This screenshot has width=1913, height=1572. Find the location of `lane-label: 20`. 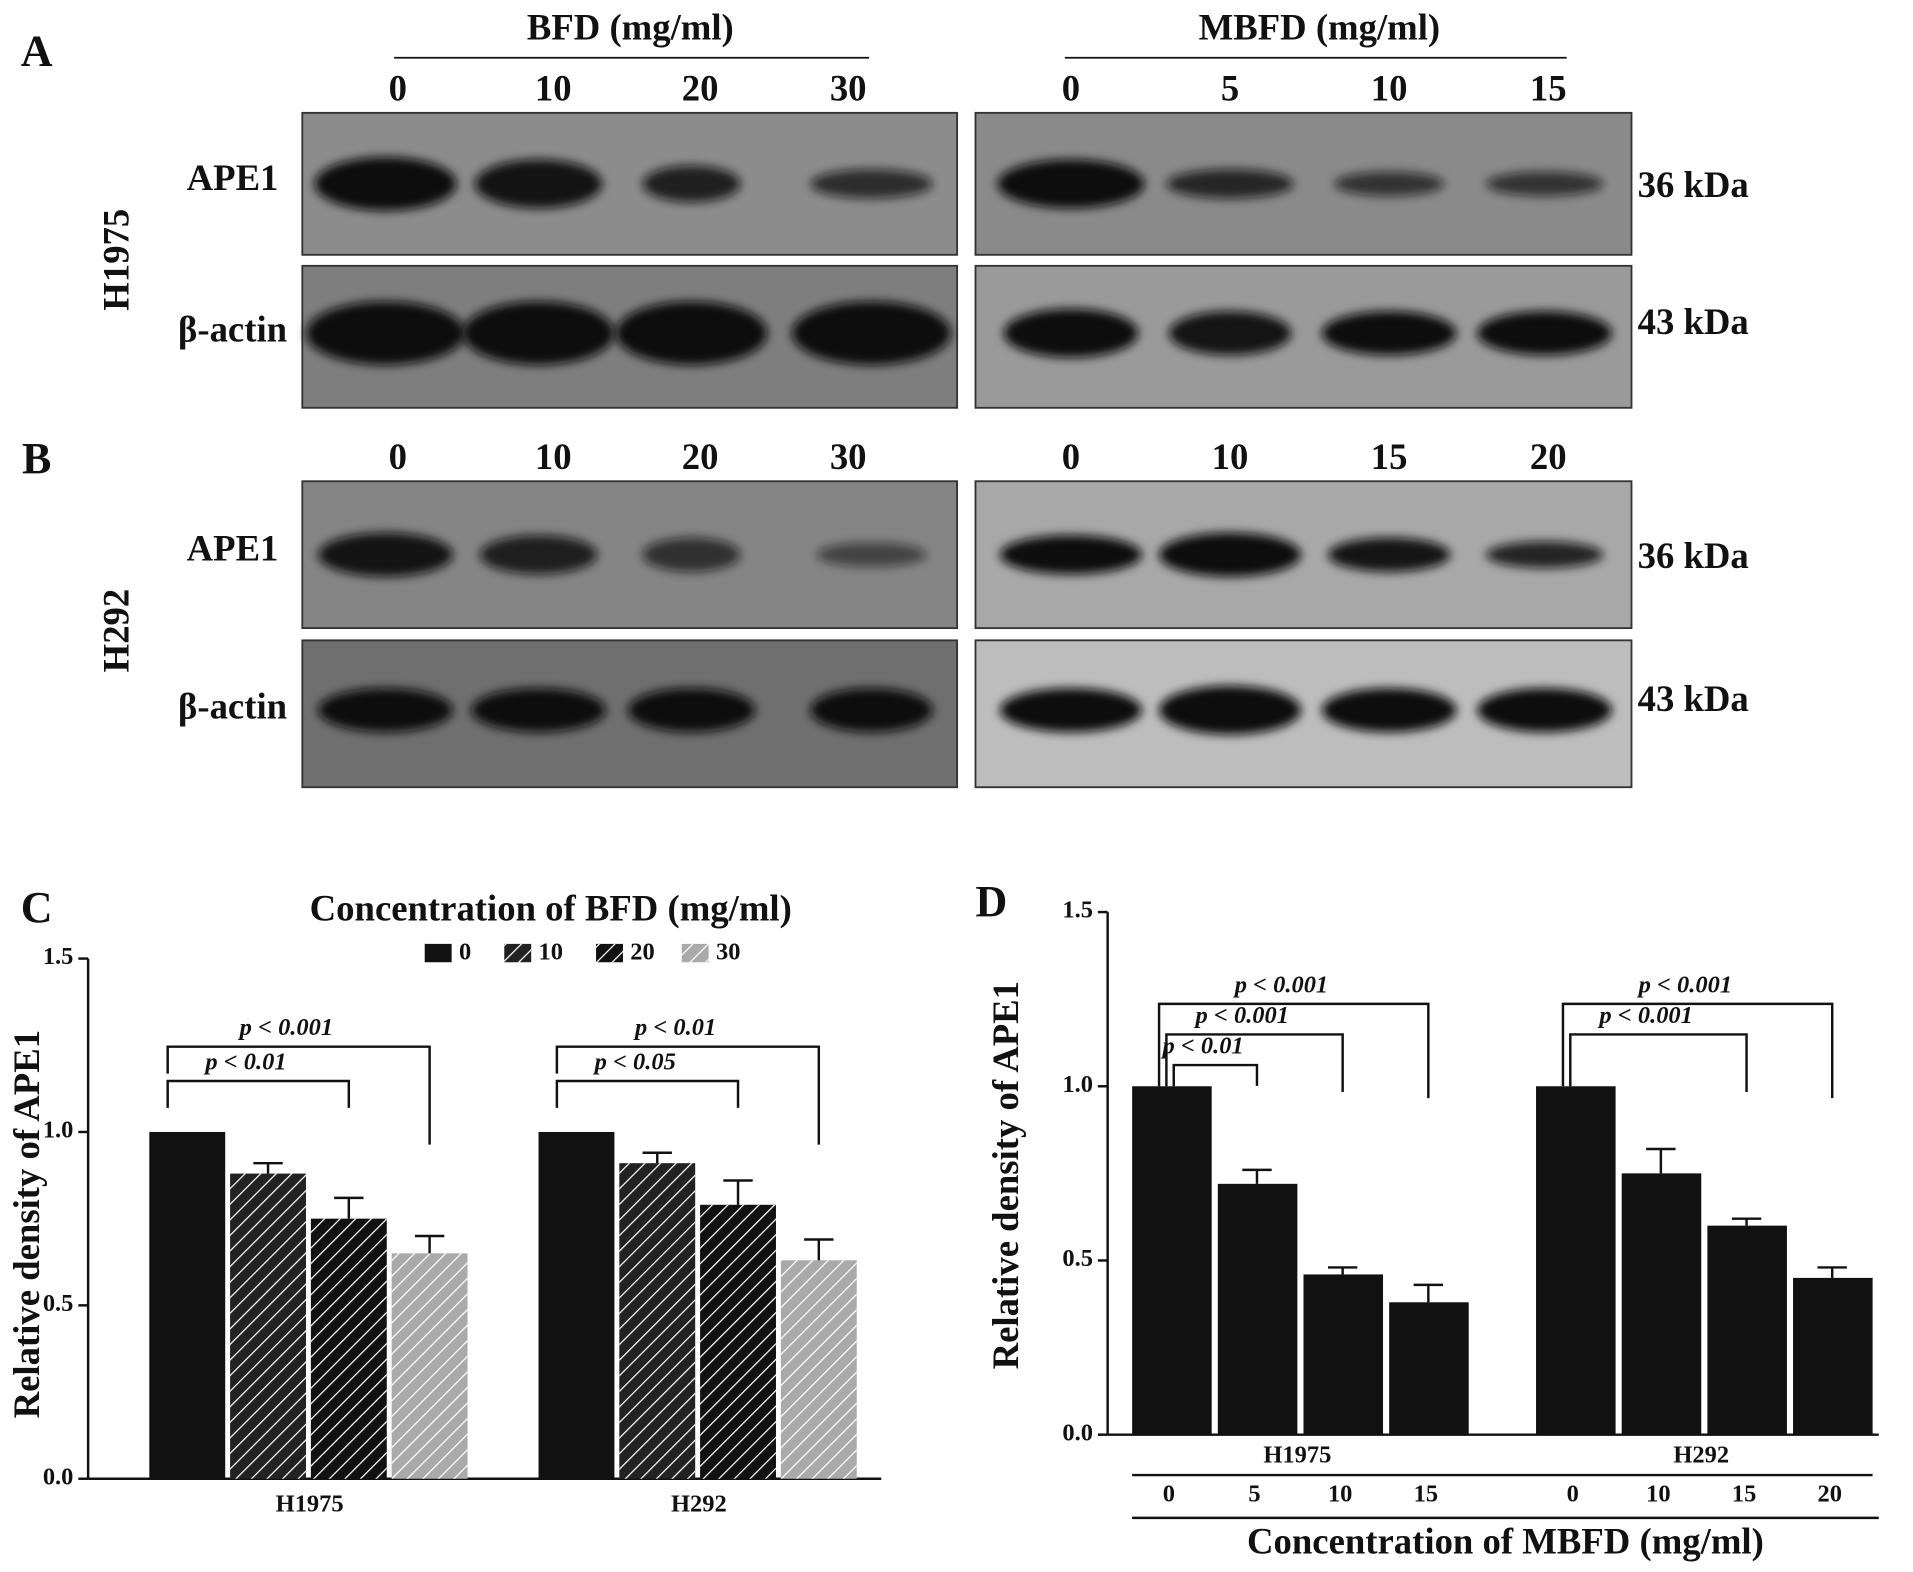

lane-label: 20 is located at coordinates (700, 87).